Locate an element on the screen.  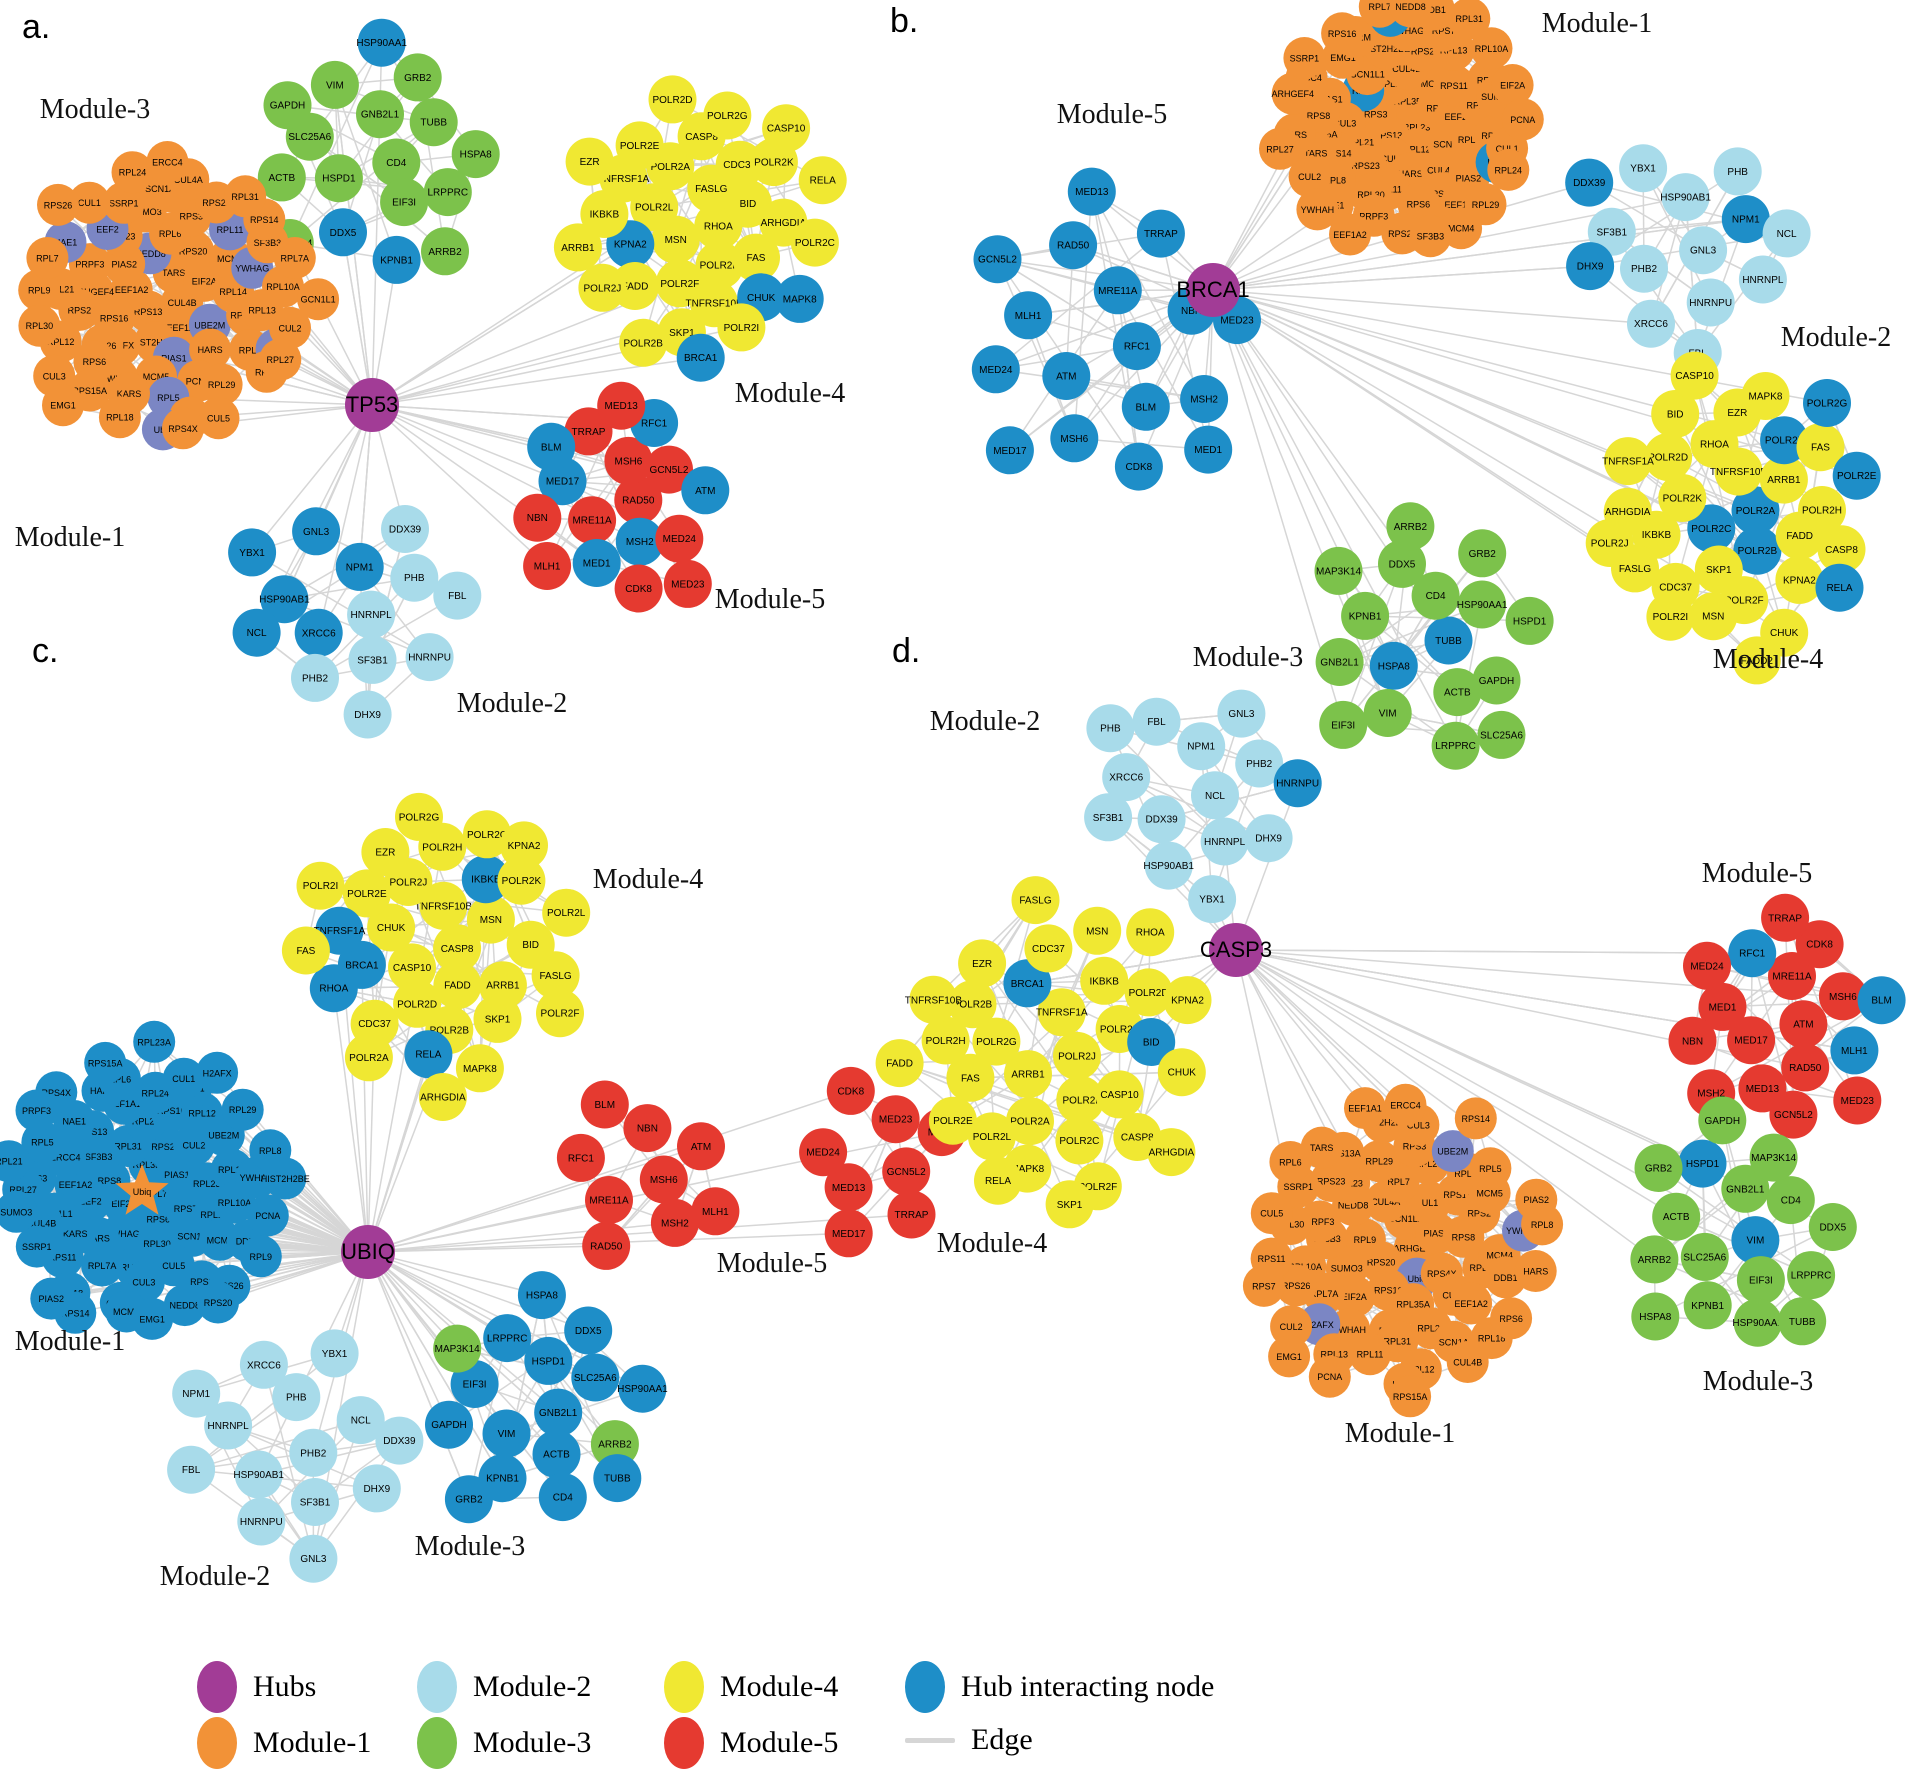
node-label: POLR2L is located at coordinates (566, 913).